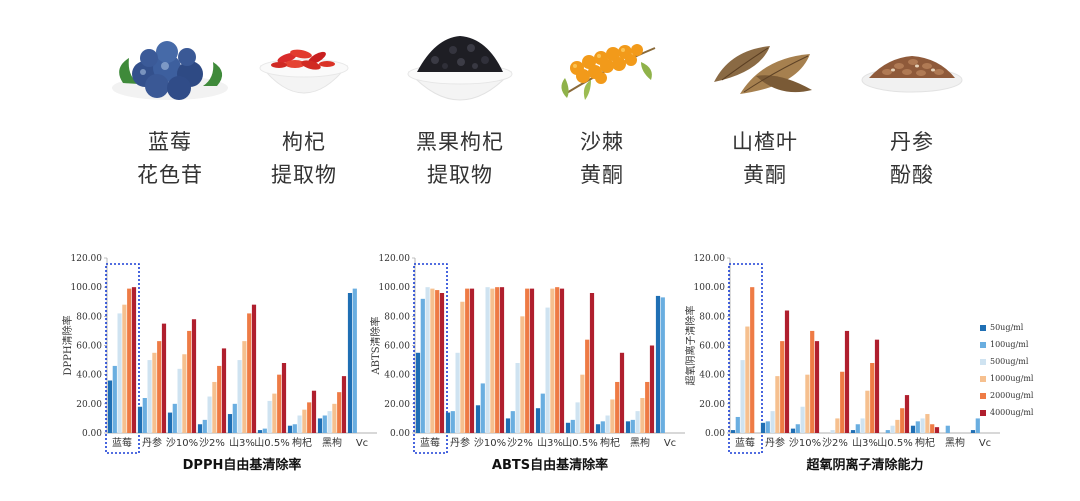 This screenshot has height=501, width=1080. Describe the element at coordinates (67, 345) in the screenshot. I see `y-axis-label: DPPH清除率` at that location.